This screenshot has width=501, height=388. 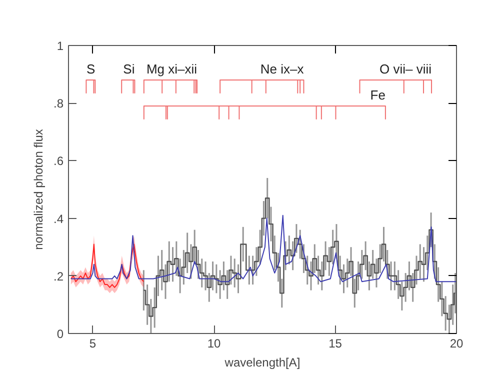 I want to click on y-tick-label: .8, so click(x=58, y=103).